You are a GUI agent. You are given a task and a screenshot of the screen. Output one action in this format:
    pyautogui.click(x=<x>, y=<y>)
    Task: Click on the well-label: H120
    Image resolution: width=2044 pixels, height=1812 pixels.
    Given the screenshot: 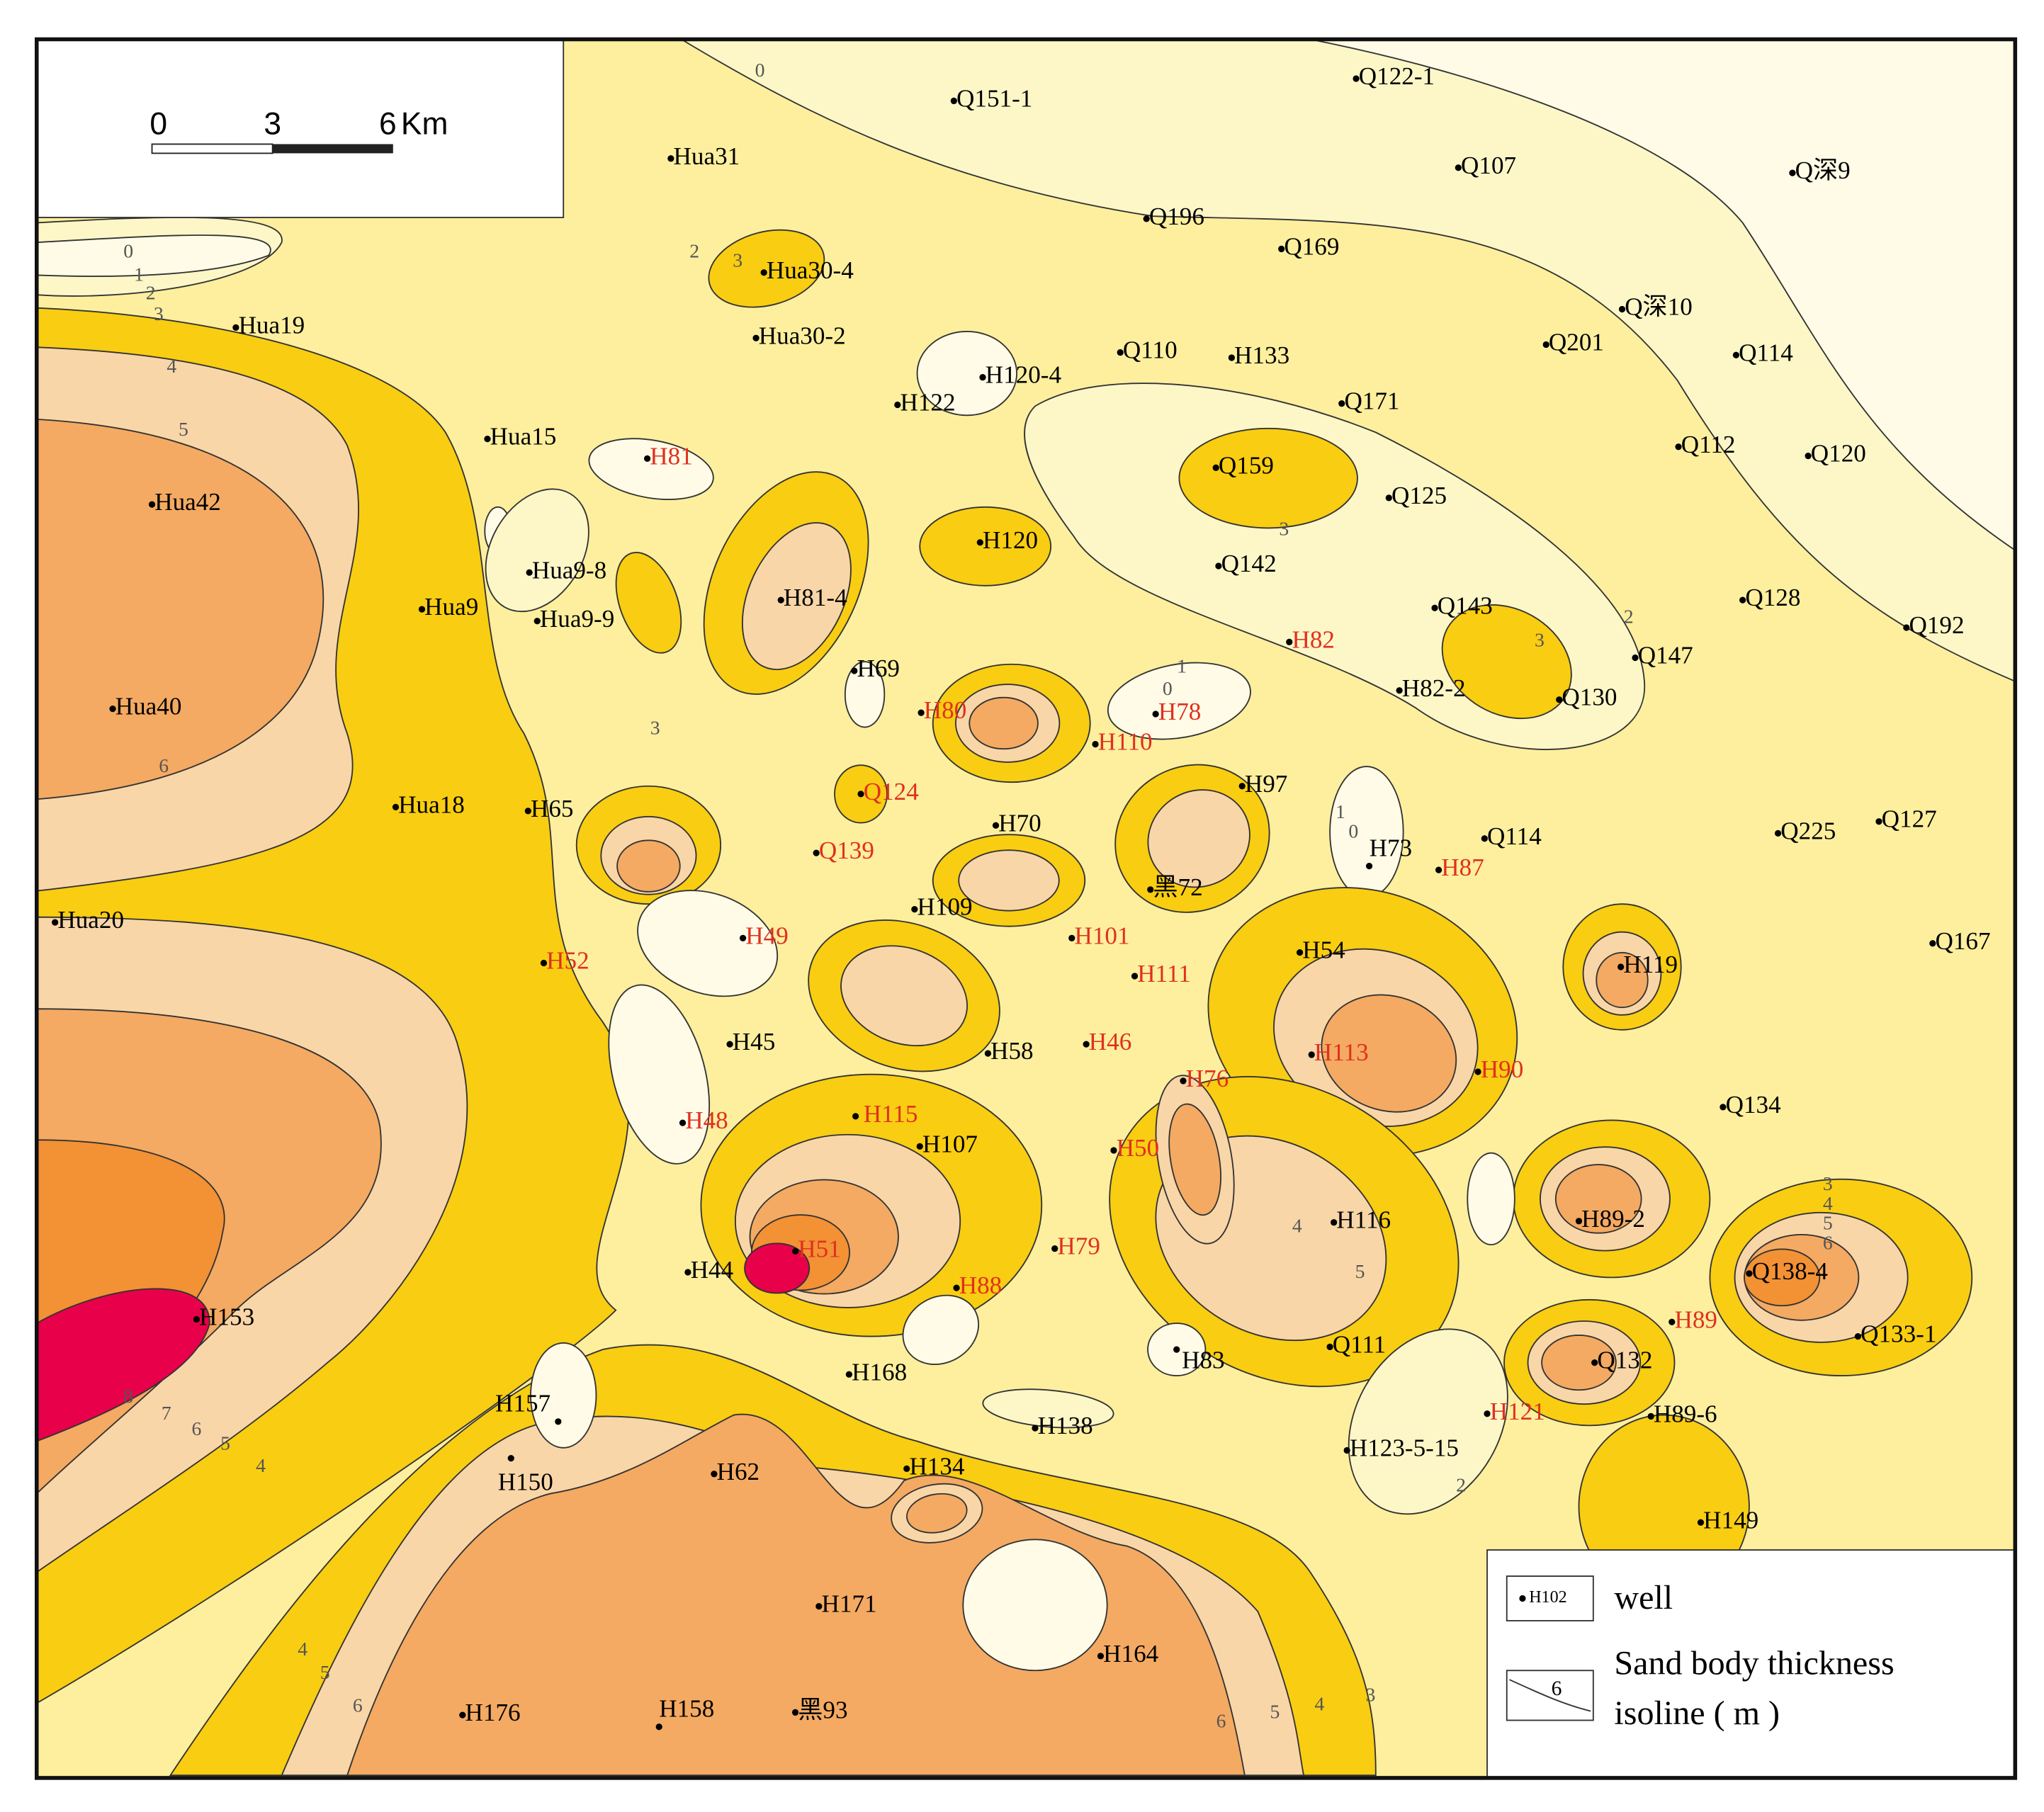 What is the action you would take?
    pyautogui.click(x=1011, y=540)
    